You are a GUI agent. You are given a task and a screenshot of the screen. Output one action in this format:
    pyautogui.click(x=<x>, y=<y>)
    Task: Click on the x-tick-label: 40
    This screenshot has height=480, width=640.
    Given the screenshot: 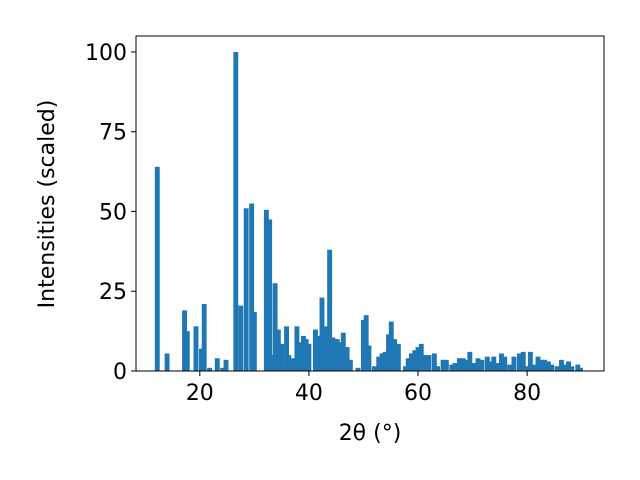 What is the action you would take?
    pyautogui.click(x=309, y=393)
    